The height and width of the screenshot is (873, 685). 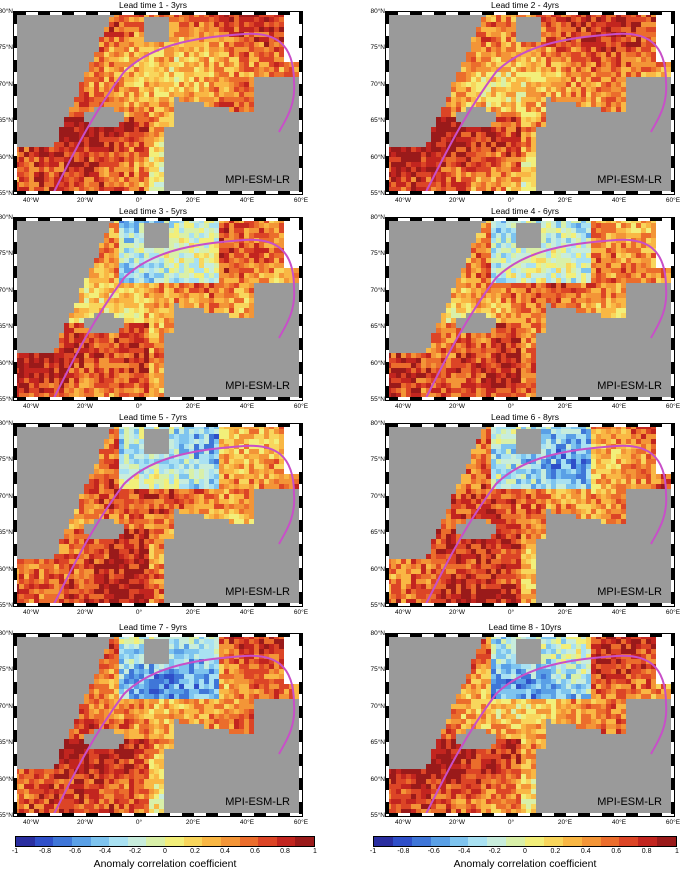 I want to click on panel-title: Lead time 6 - 8yrs, so click(x=525, y=417).